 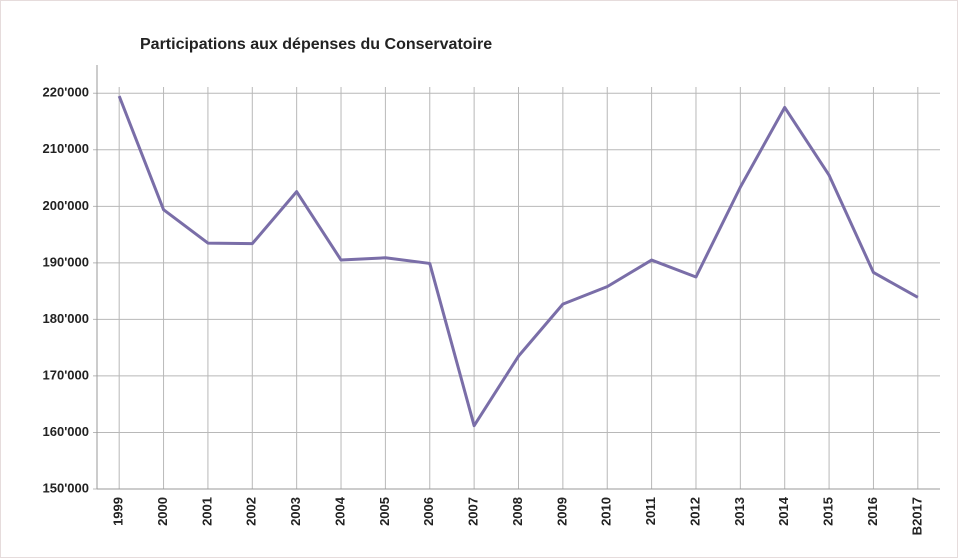 What do you see at coordinates (384, 511) in the screenshot?
I see `x-tick-label: 2005` at bounding box center [384, 511].